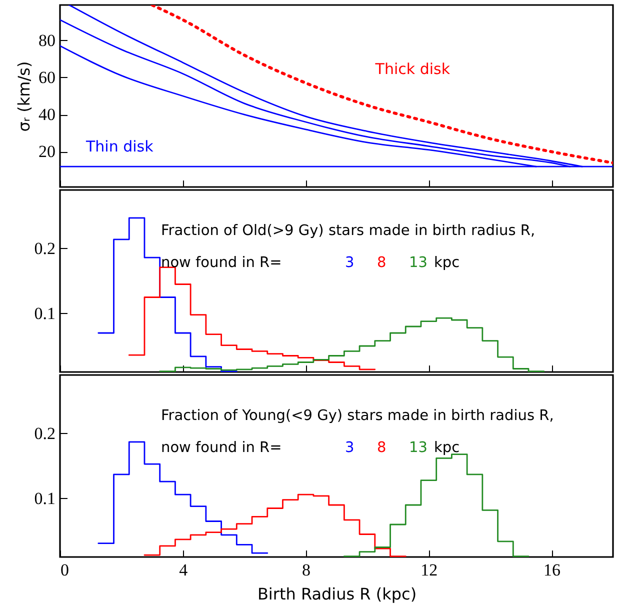  Describe the element at coordinates (47, 40) in the screenshot. I see `y-tick-label: 80` at that location.